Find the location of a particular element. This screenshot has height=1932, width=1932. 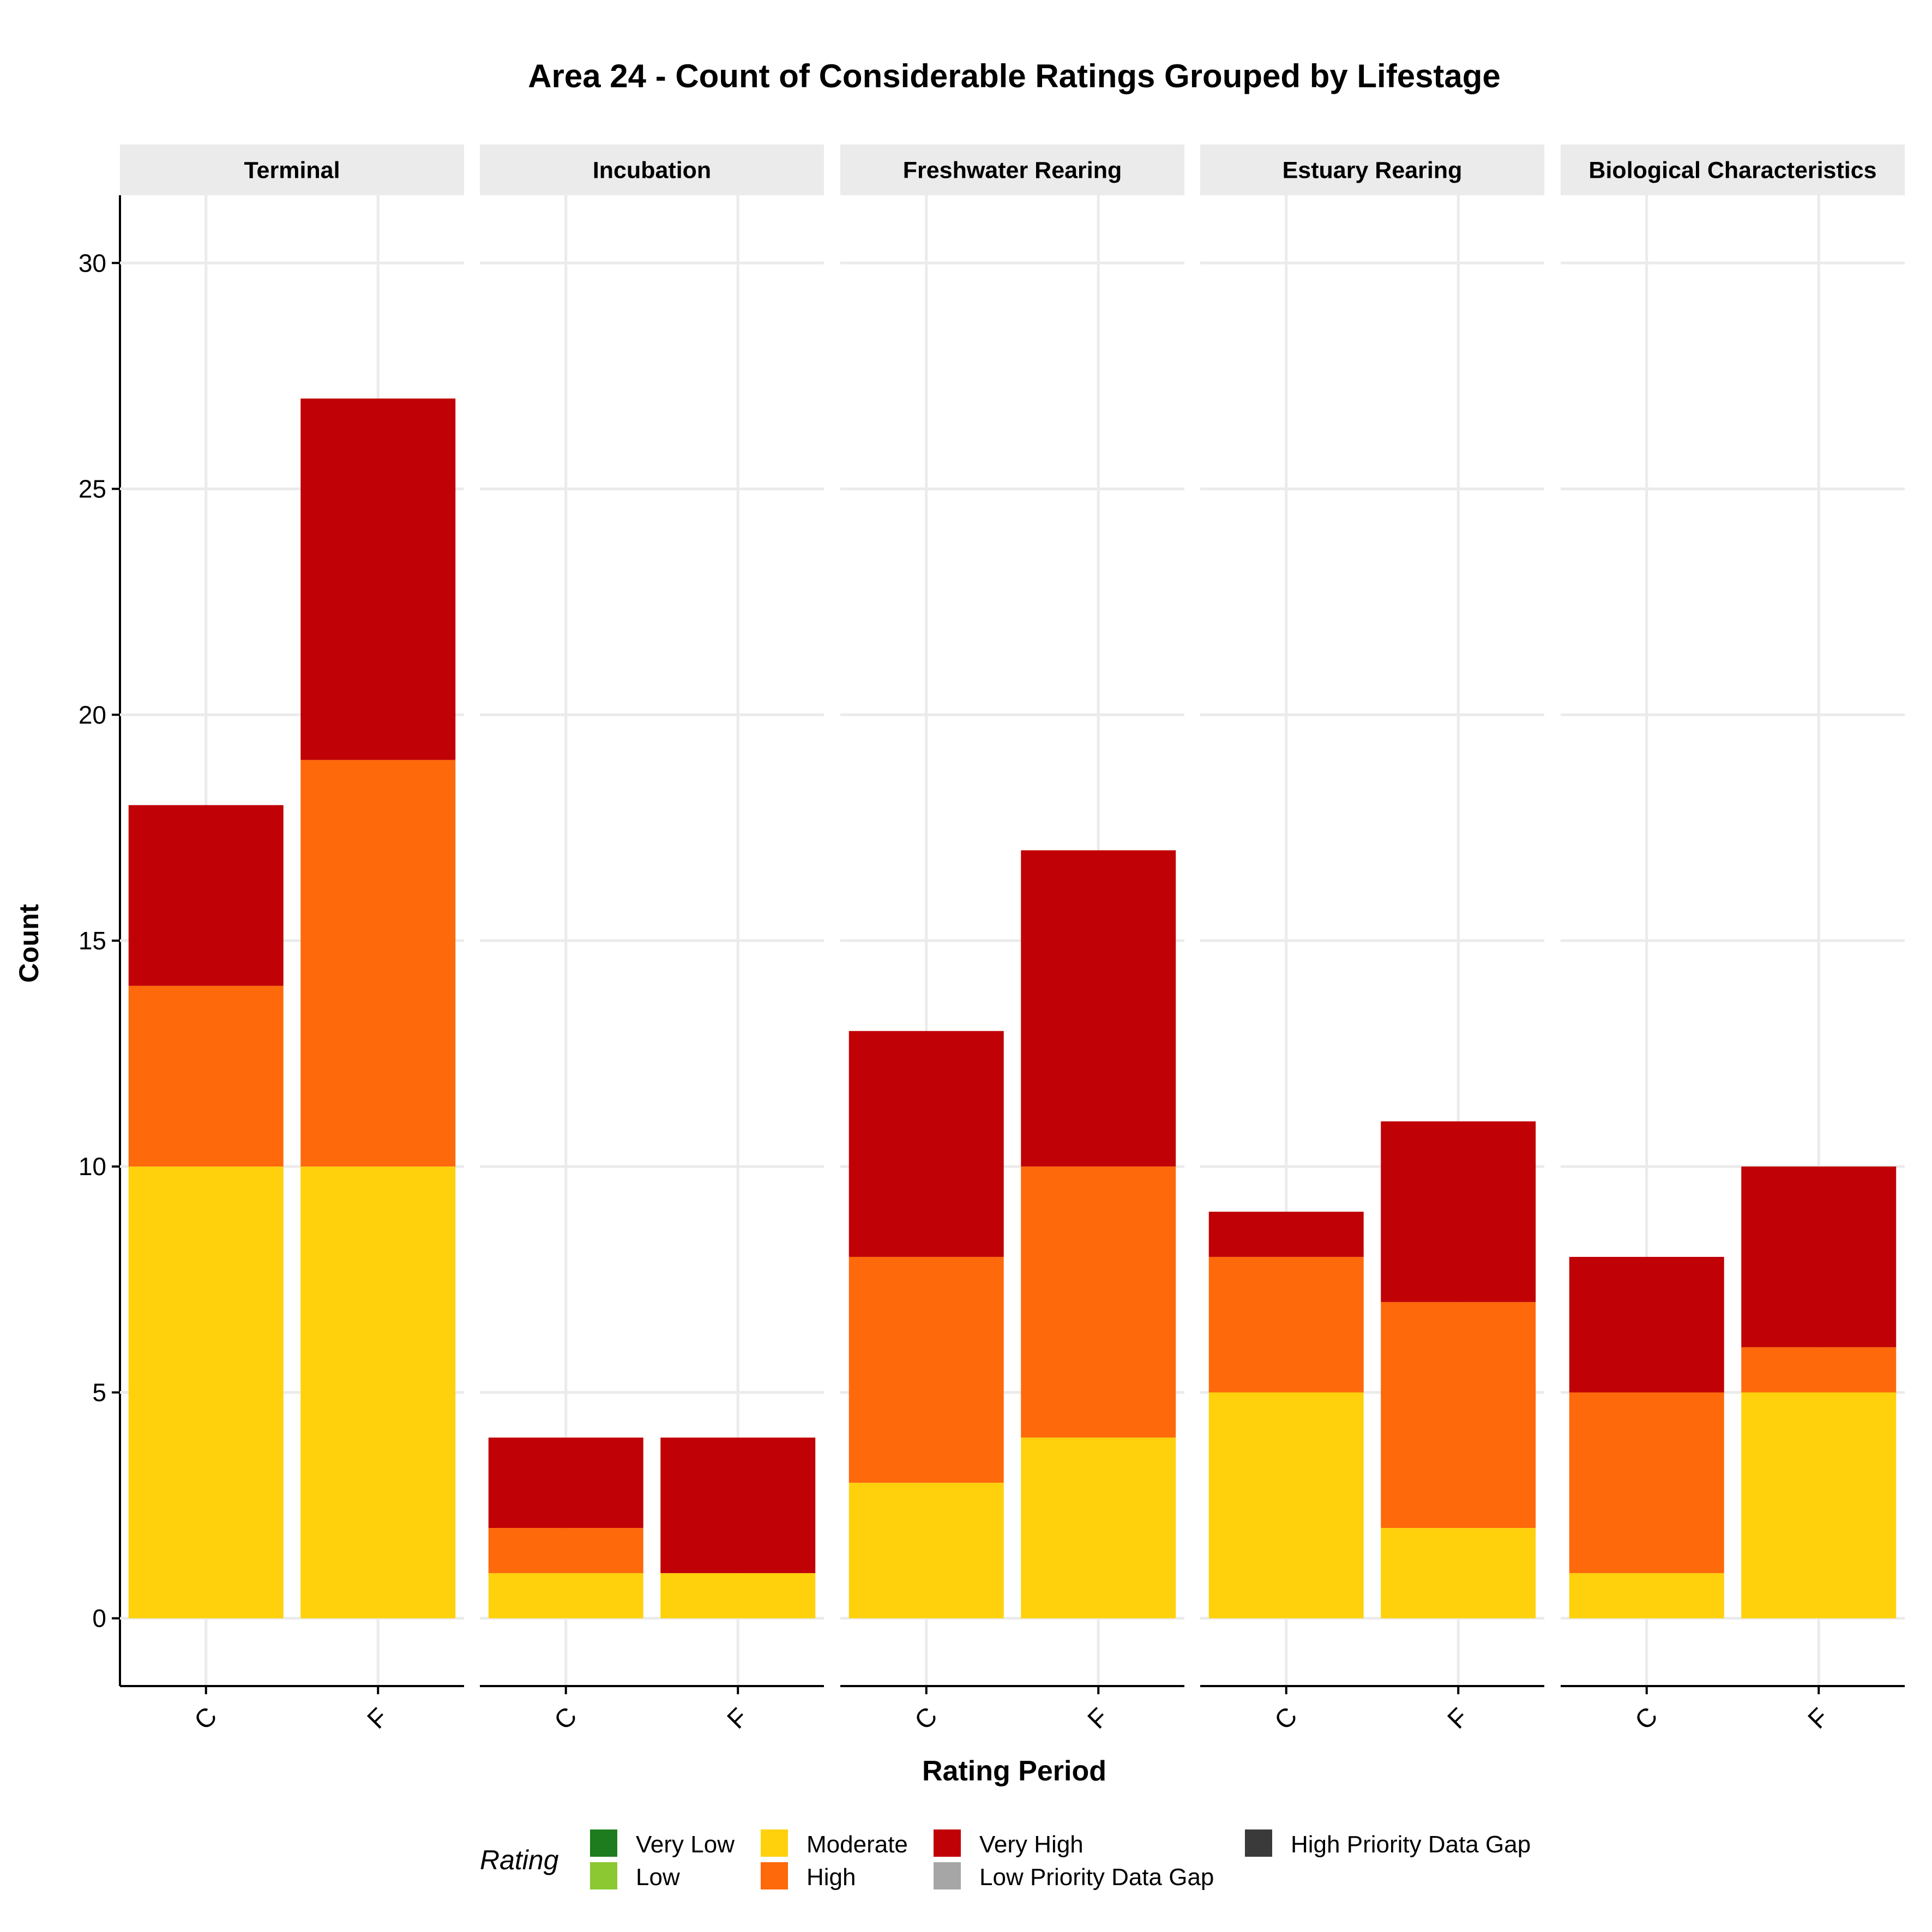

x-axis-label: Rating Period is located at coordinates (1014, 1771).